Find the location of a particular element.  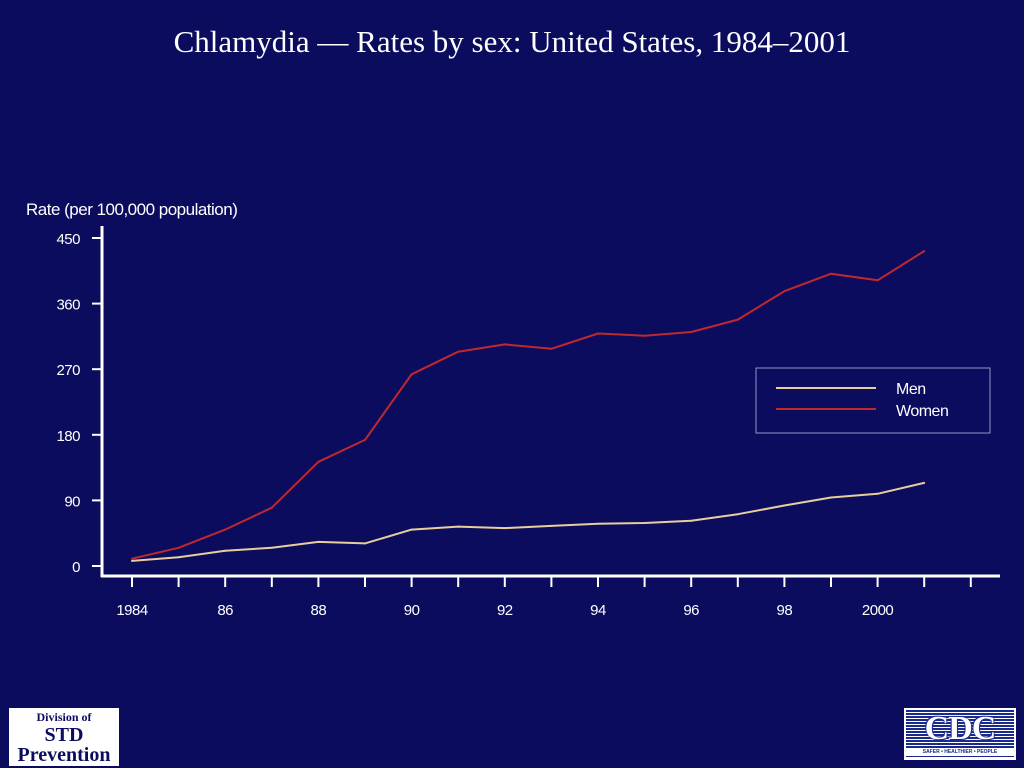

legend-box is located at coordinates (873, 400).